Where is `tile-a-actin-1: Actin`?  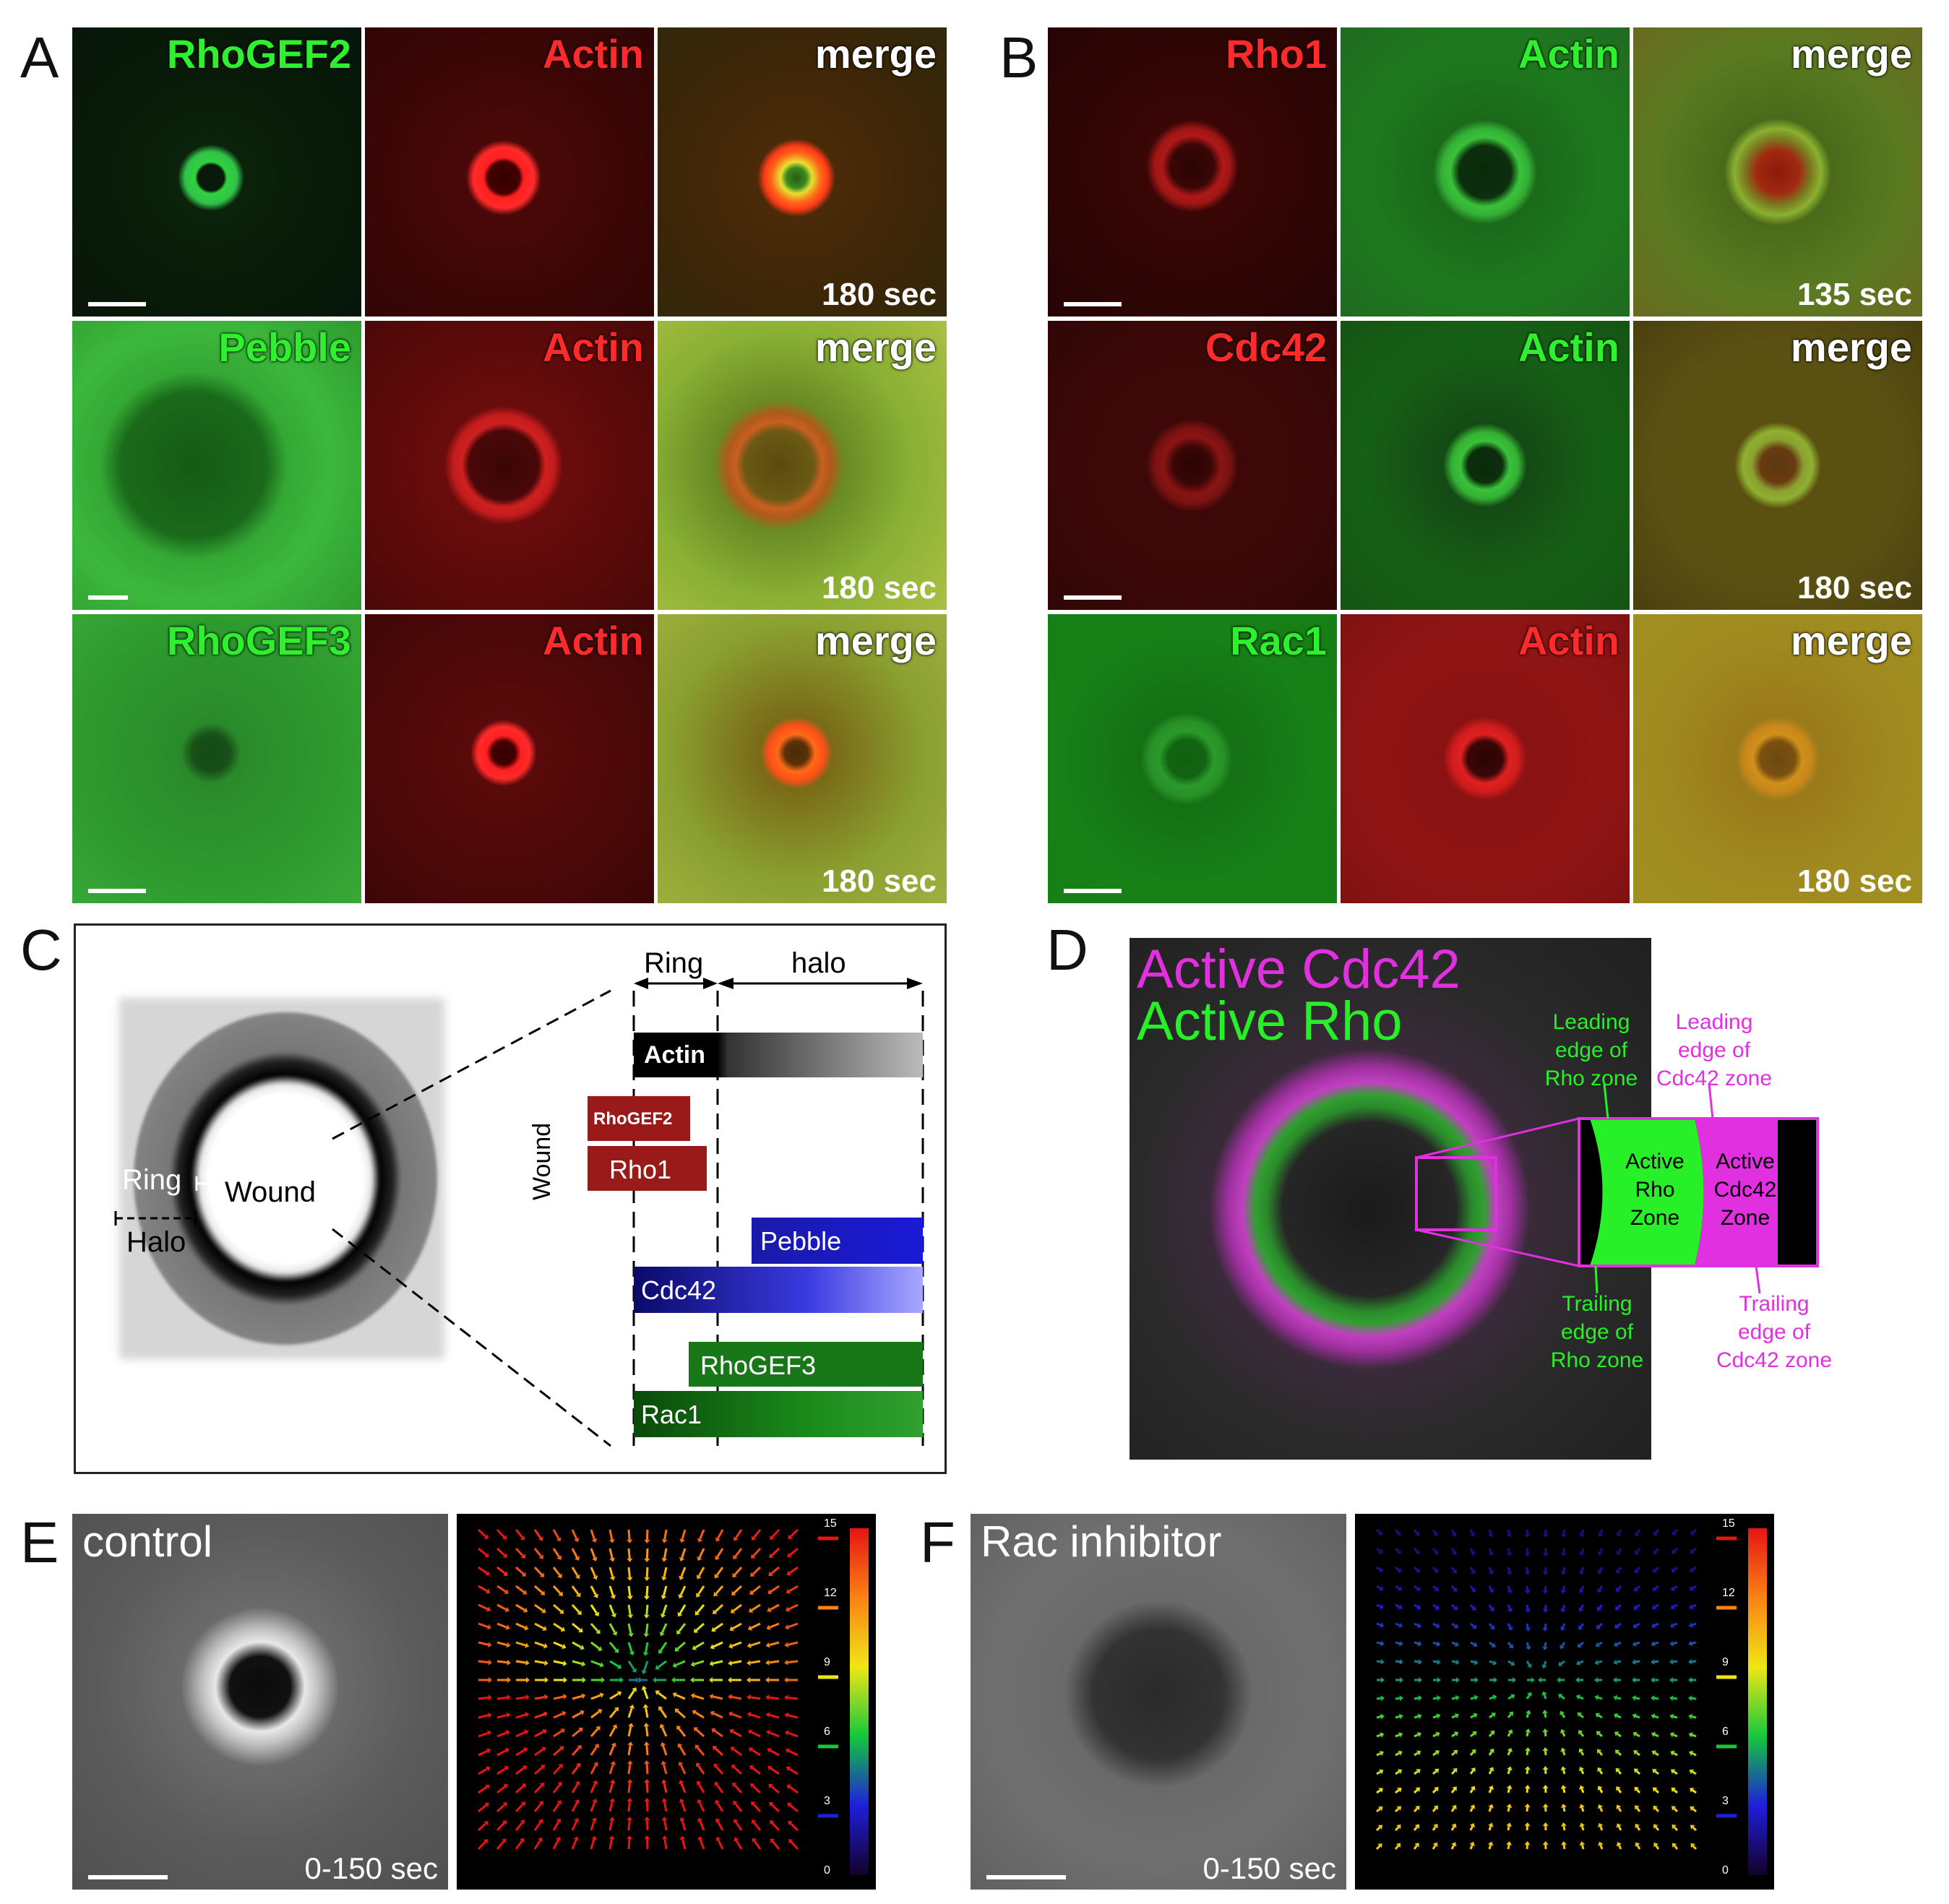 tile-a-actin-1: Actin is located at coordinates (510, 171).